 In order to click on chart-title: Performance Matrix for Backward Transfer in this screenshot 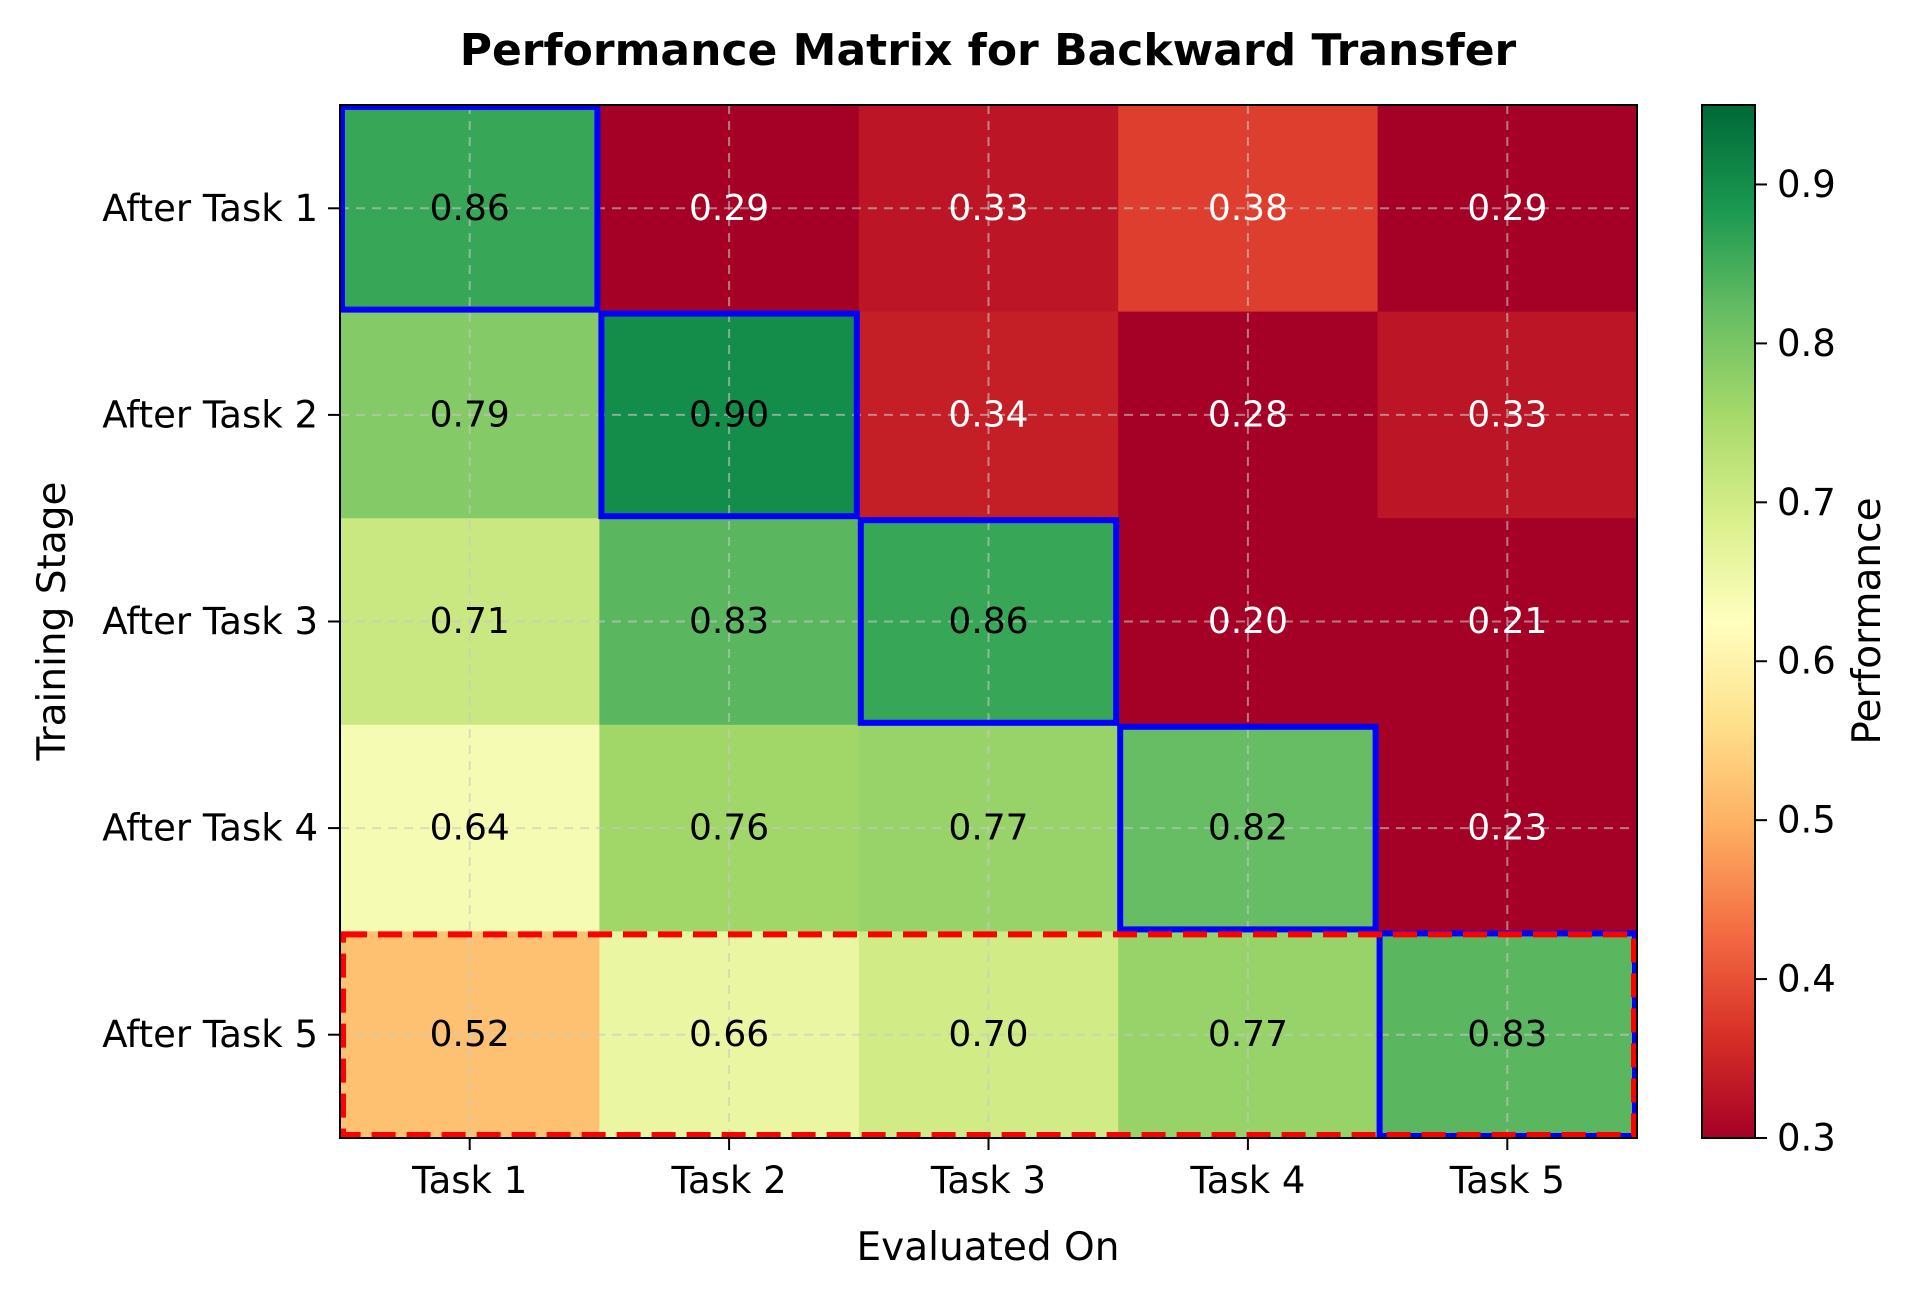, I will do `click(988, 50)`.